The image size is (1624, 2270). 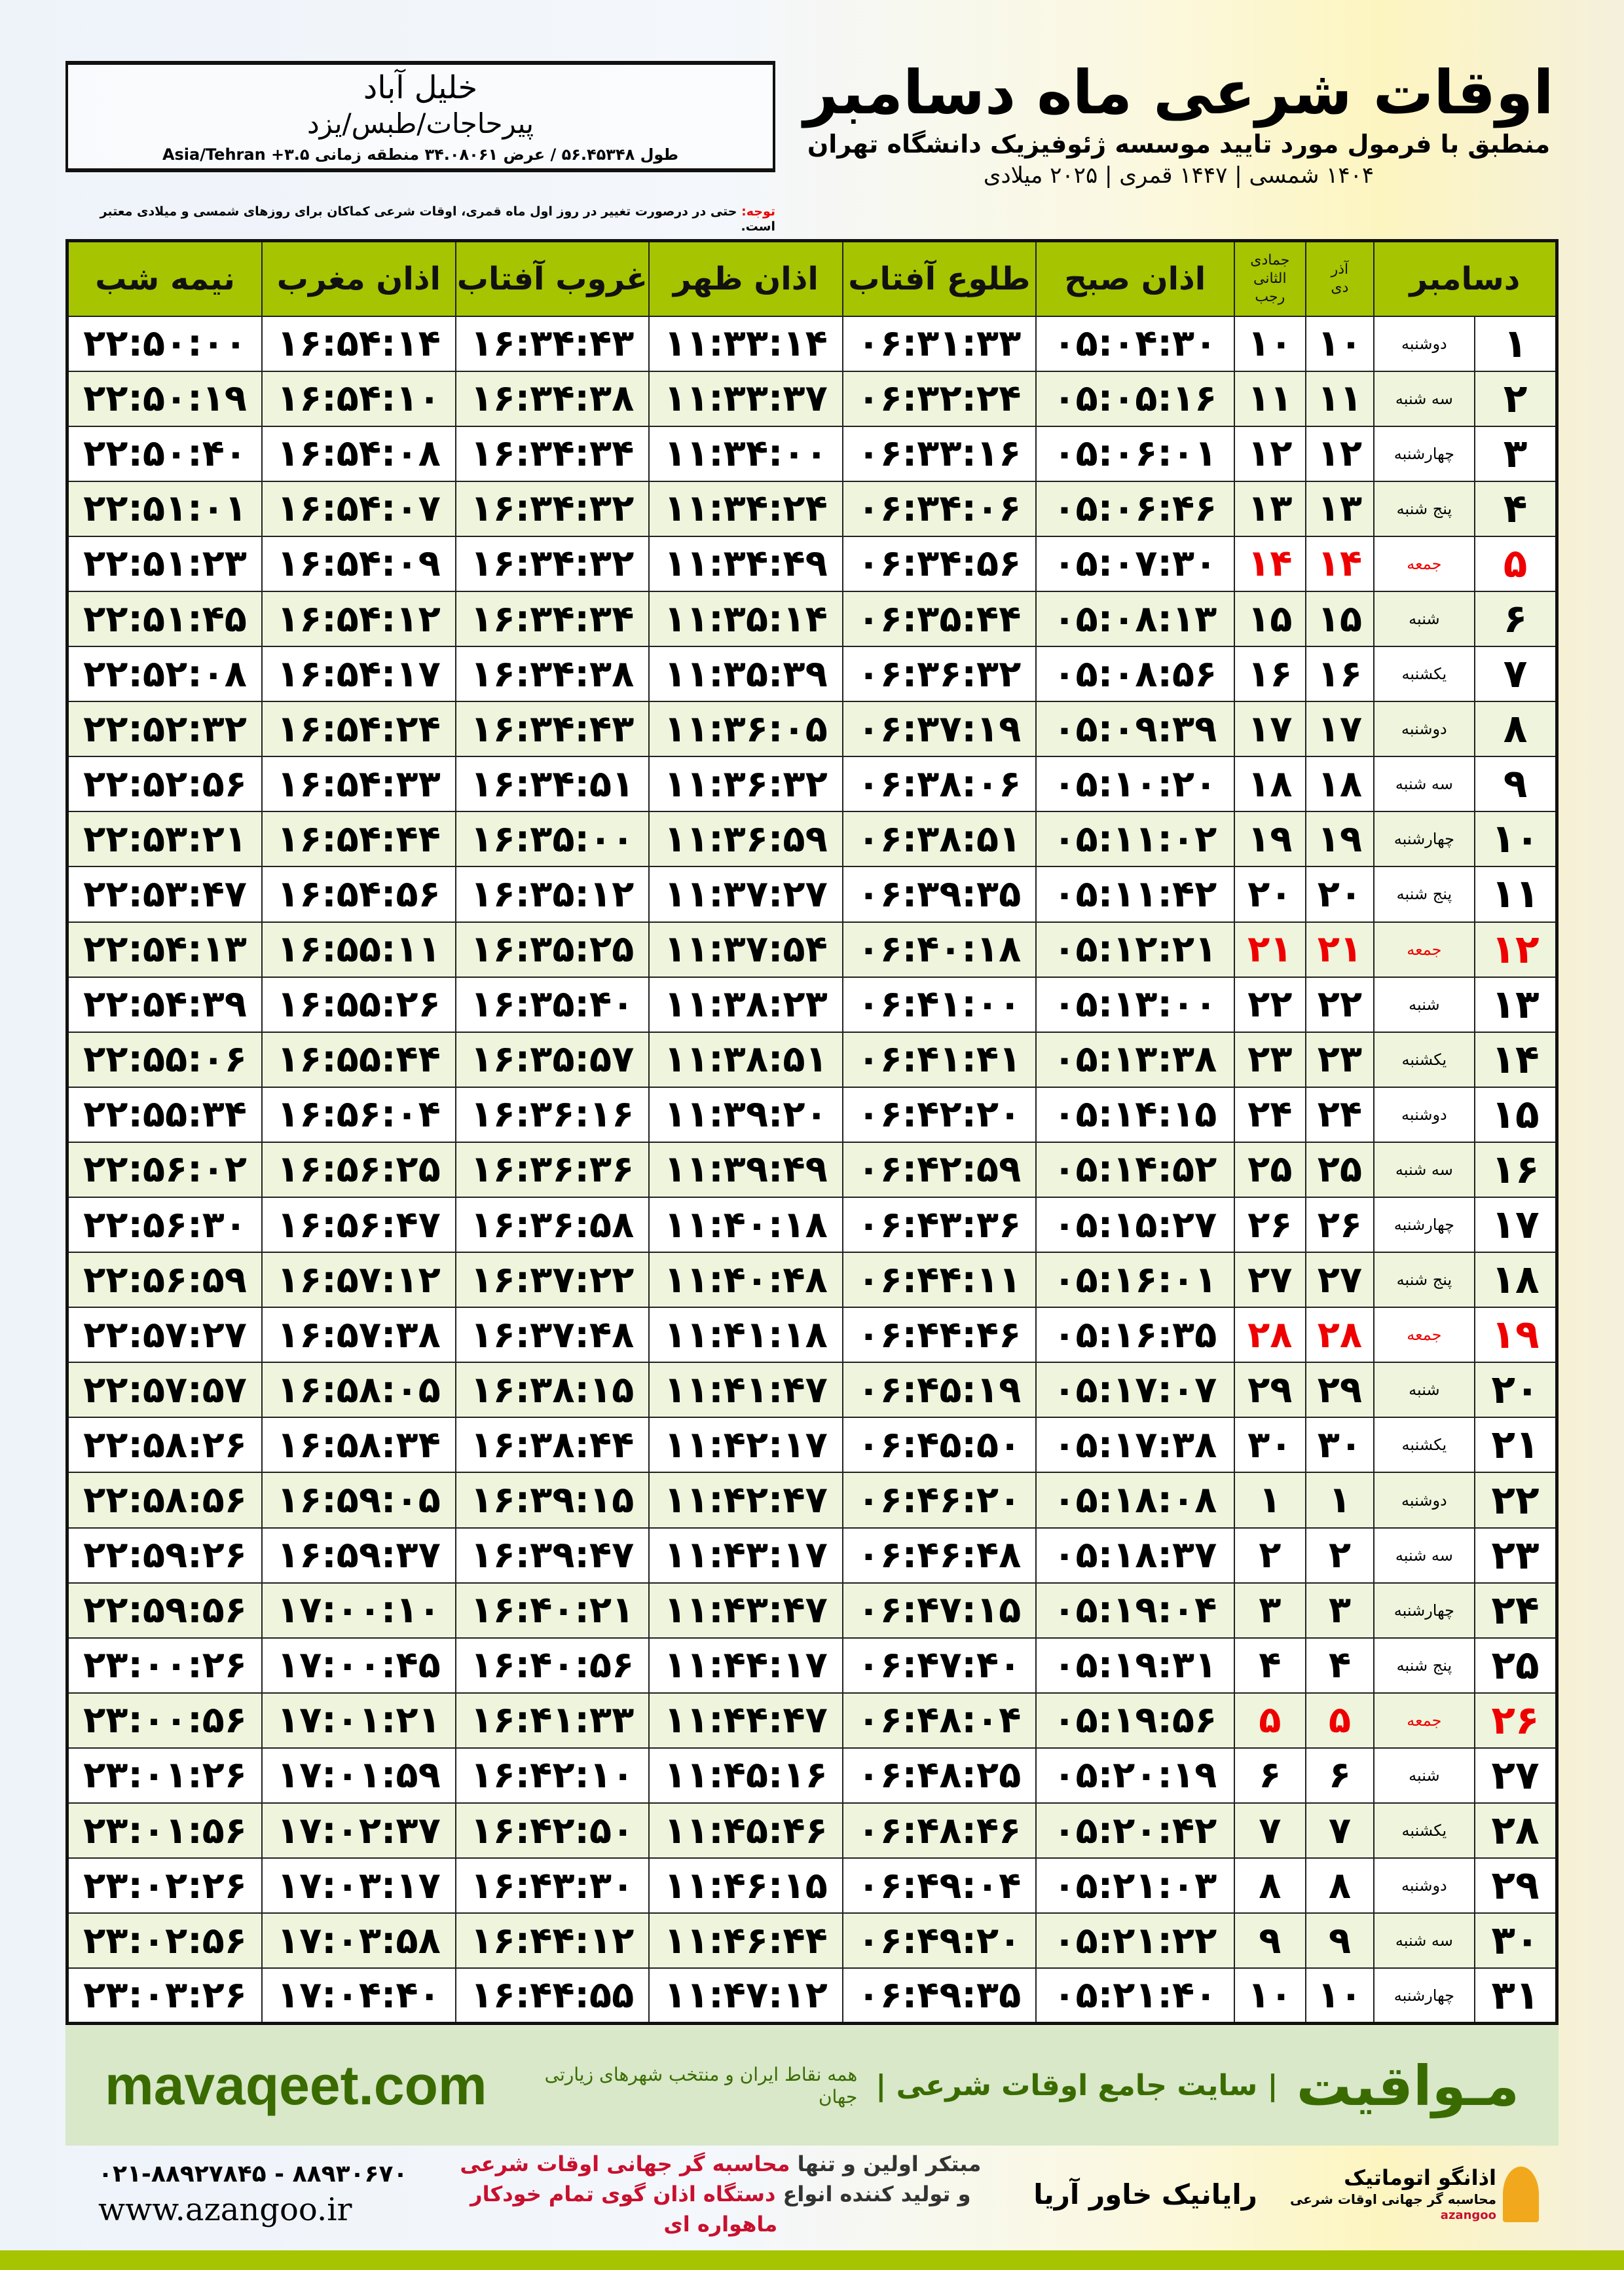 I want to click on solar-day: ۳, so click(x=1340, y=1610).